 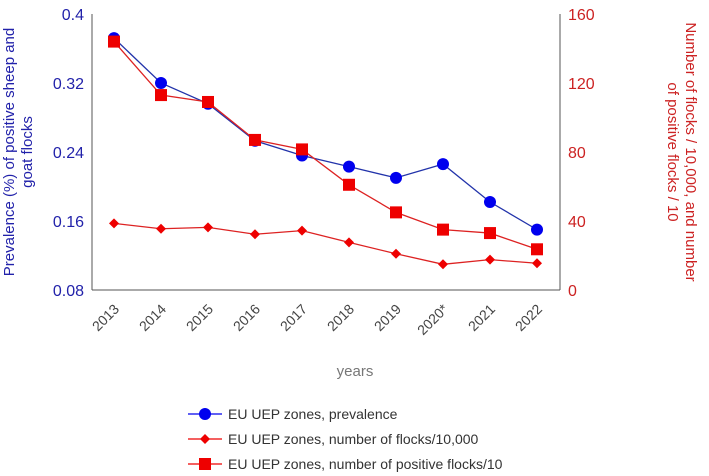 What do you see at coordinates (68, 153) in the screenshot?
I see `left-tick-label: 0.24` at bounding box center [68, 153].